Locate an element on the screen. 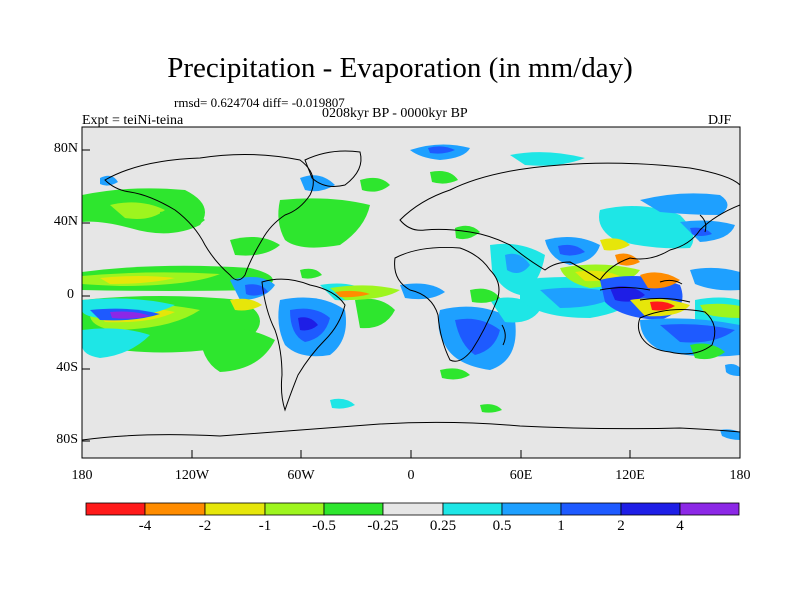  y-tick-label: 80S is located at coordinates (67, 439).